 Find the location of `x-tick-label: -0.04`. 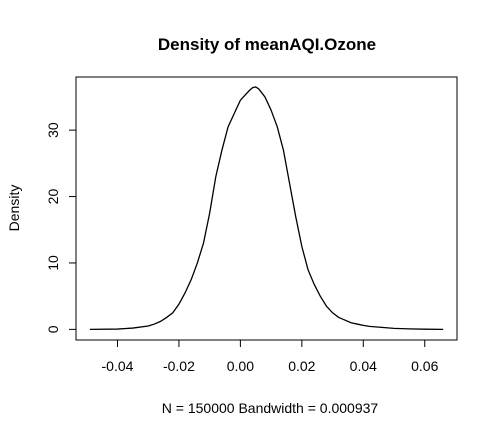

x-tick-label: -0.04 is located at coordinates (118, 366).